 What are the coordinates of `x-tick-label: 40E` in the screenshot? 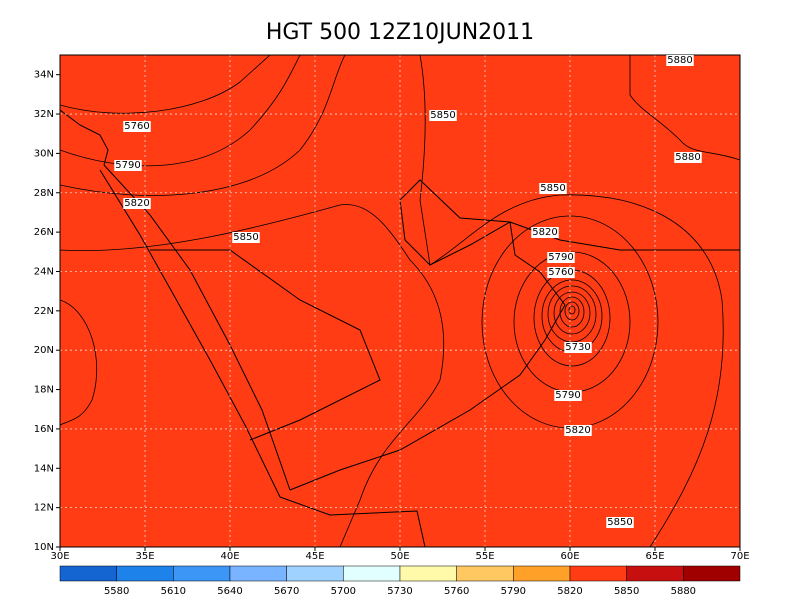 It's located at (229, 556).